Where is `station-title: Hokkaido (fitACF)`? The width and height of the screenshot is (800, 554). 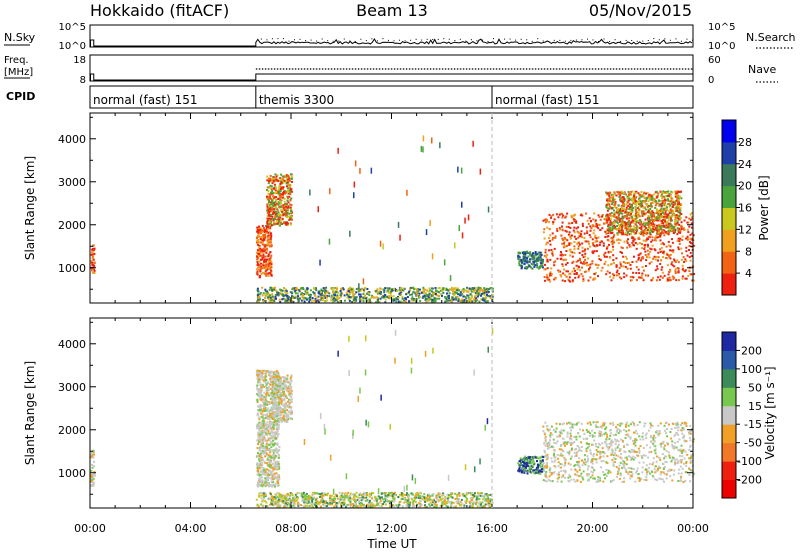 station-title: Hokkaido (fitACF) is located at coordinates (159, 10).